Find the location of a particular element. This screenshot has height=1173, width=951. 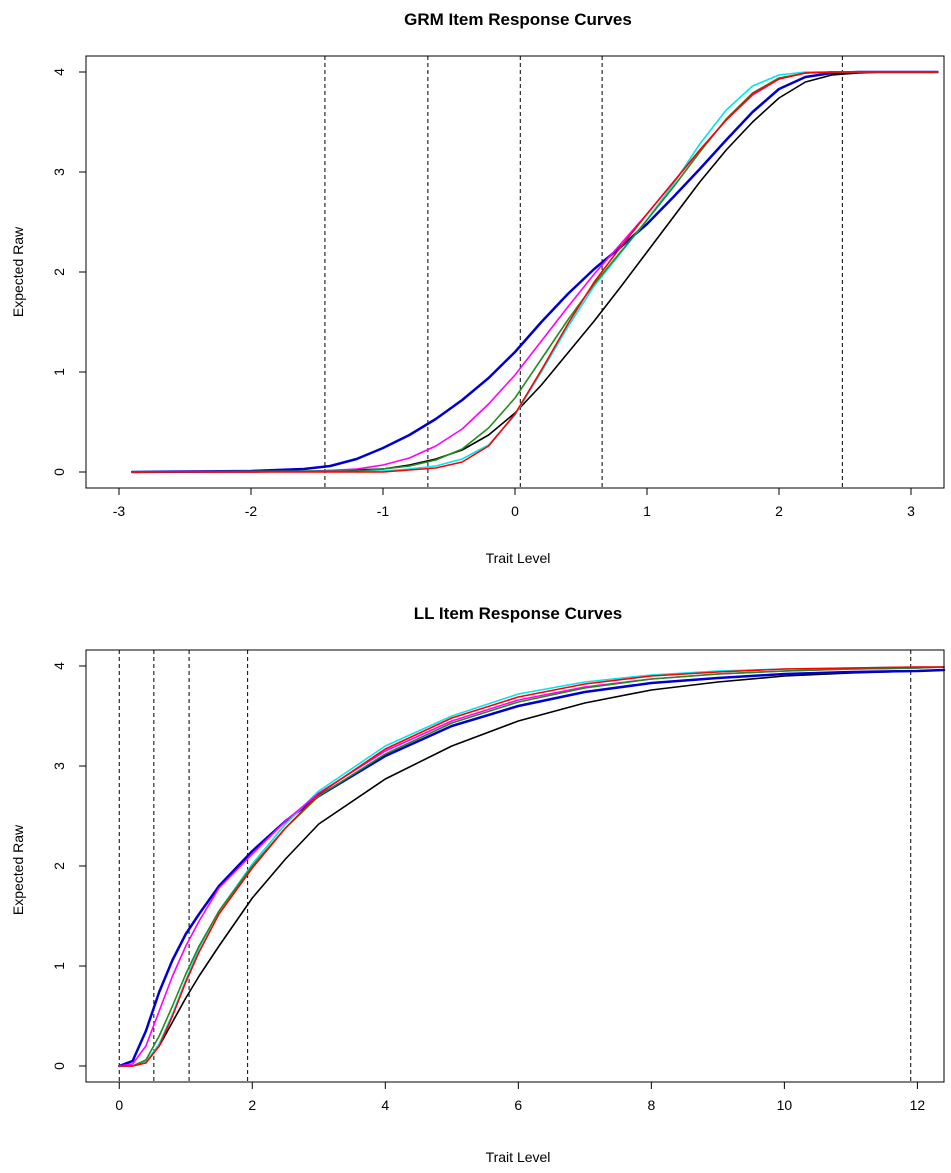

x-tick-label: 3 is located at coordinates (911, 511).